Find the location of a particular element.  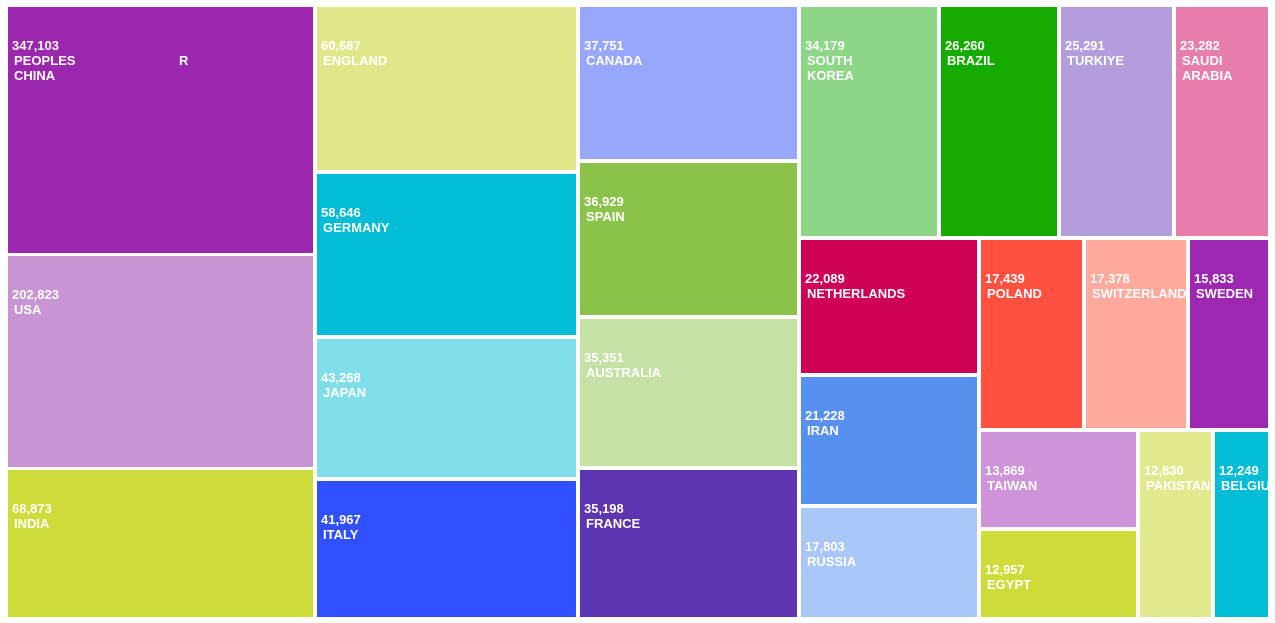

value-label: 26,260 is located at coordinates (965, 45).